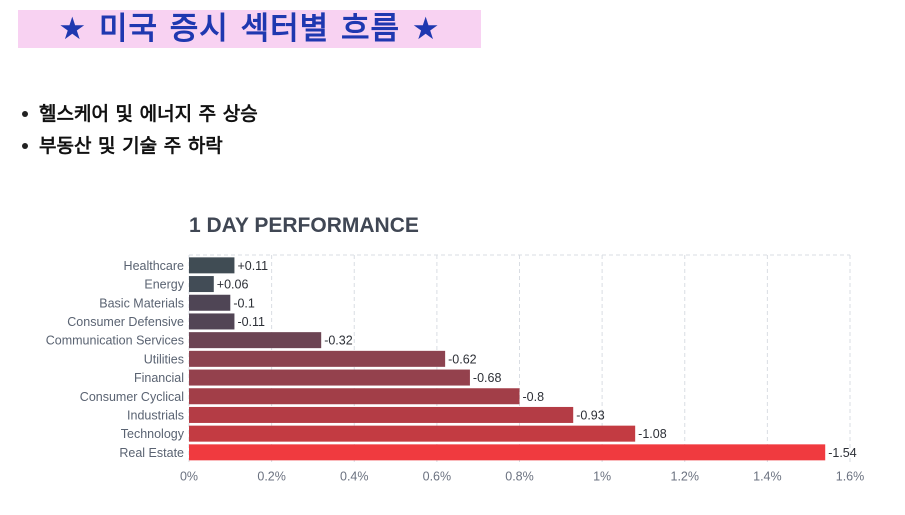 Image resolution: width=905 pixels, height=515 pixels. I want to click on value-label: -1.08, so click(652, 434).